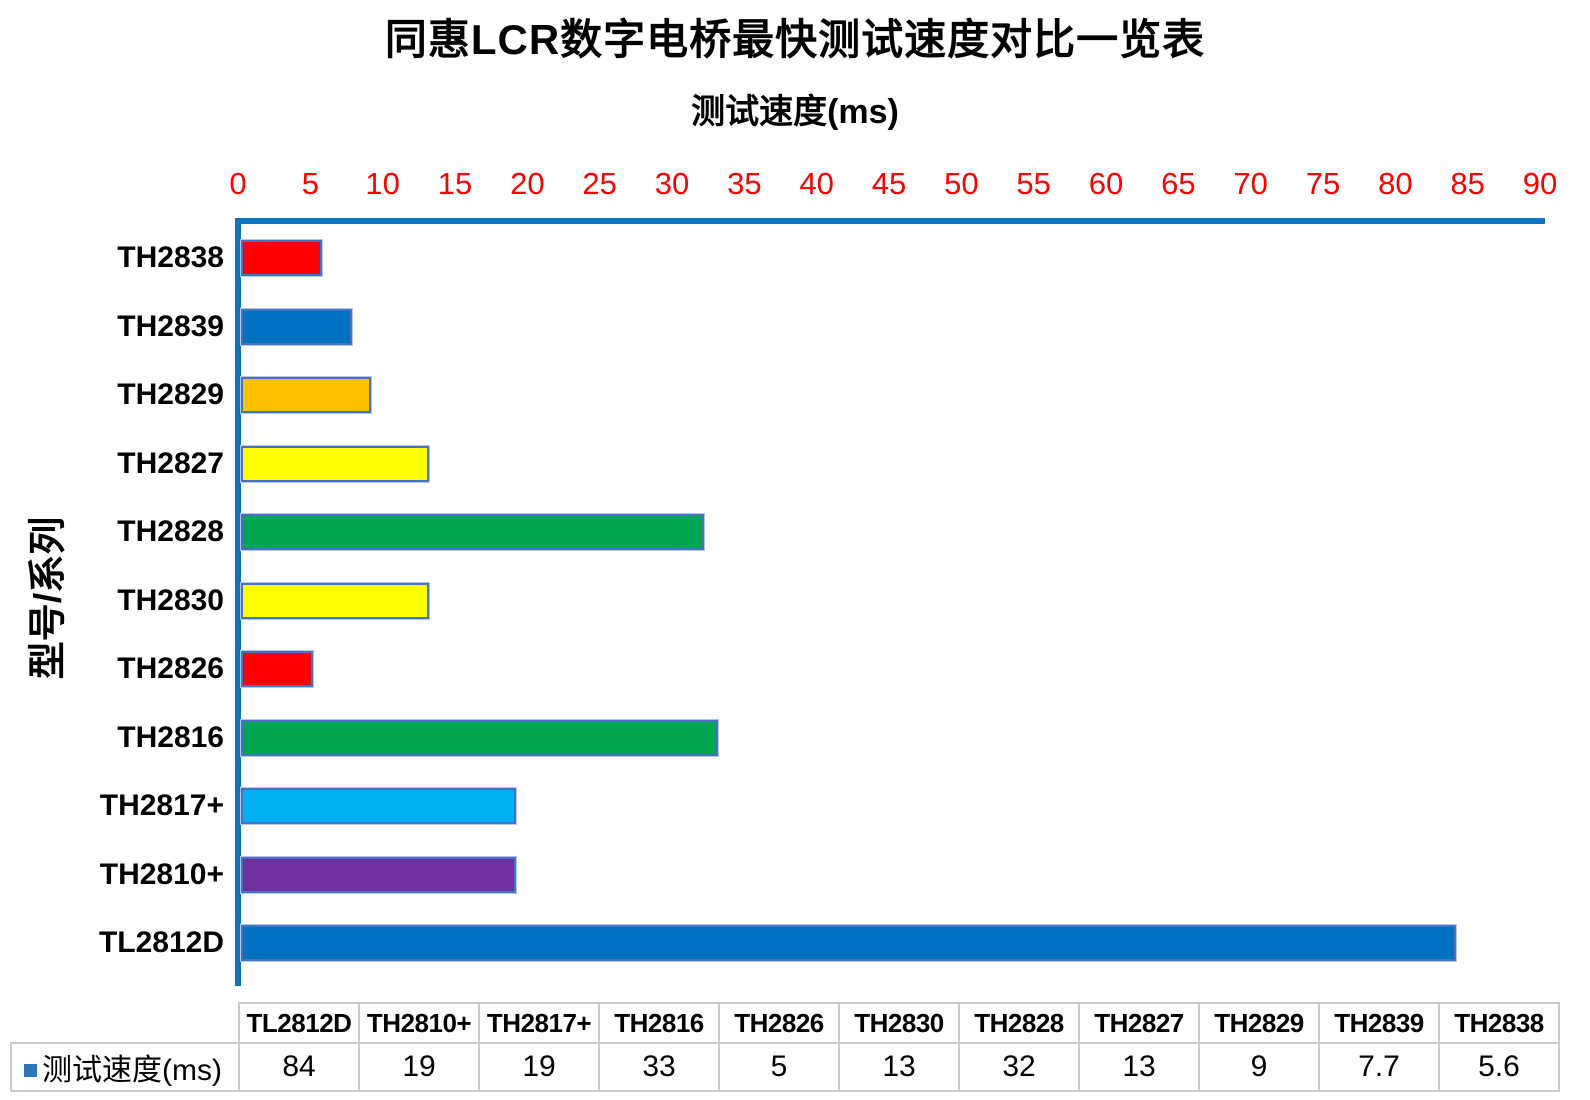  Describe the element at coordinates (335, 463) in the screenshot. I see `bar-th2827` at that location.